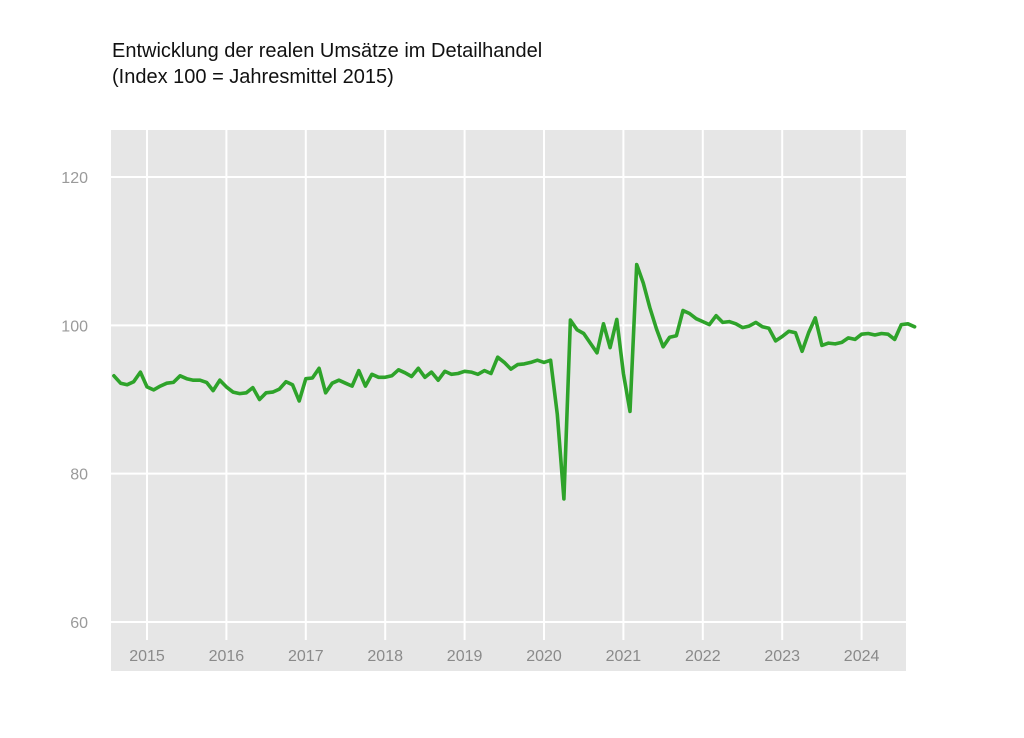  I want to click on x-tick-label: 2022, so click(703, 656).